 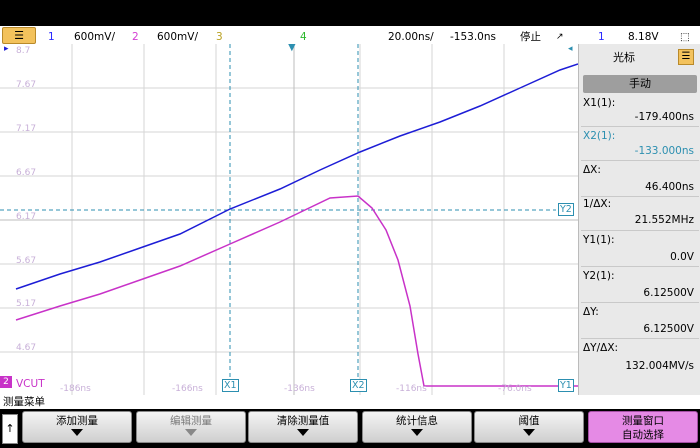 I want to click on back-arrow-icon: ↑, so click(x=10, y=428).